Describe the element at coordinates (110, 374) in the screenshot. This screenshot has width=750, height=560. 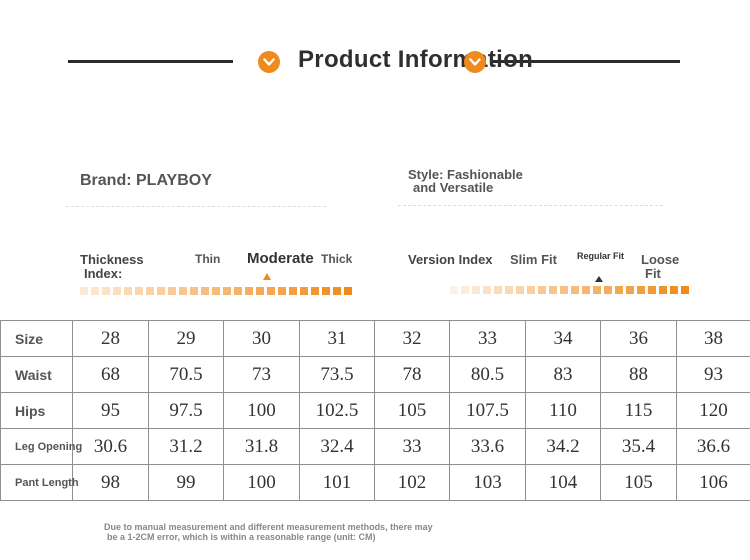
I see `table-cell: 68` at that location.